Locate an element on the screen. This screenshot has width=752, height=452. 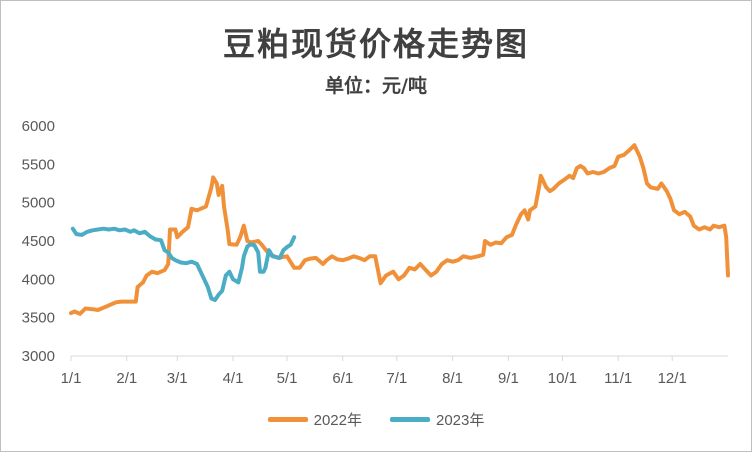
y-tick-label: 4000 is located at coordinates (38, 279).